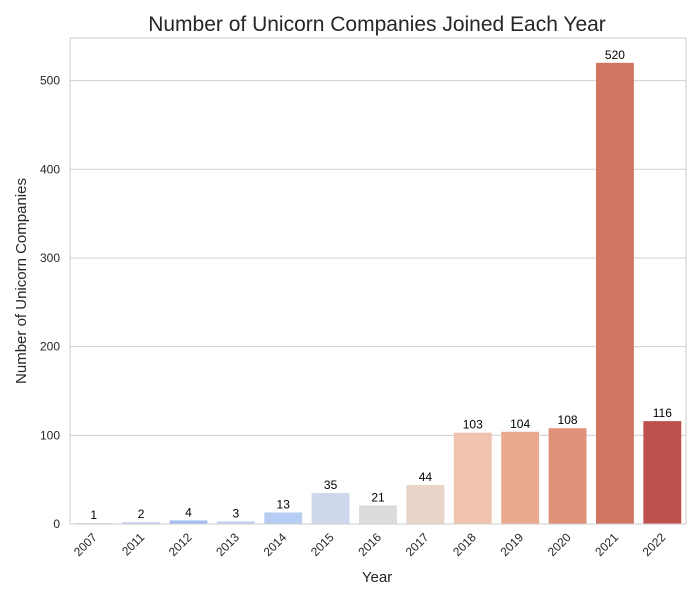 Image resolution: width=700 pixels, height=600 pixels. Describe the element at coordinates (559, 544) in the screenshot. I see `x-tick-label: 2020` at that location.